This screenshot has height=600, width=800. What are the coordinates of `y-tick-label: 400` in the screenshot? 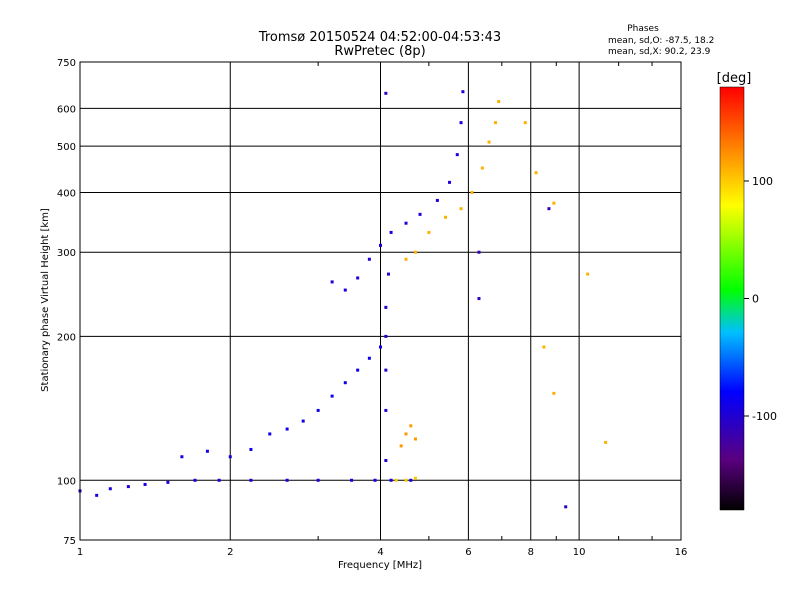 It's located at (66, 193).